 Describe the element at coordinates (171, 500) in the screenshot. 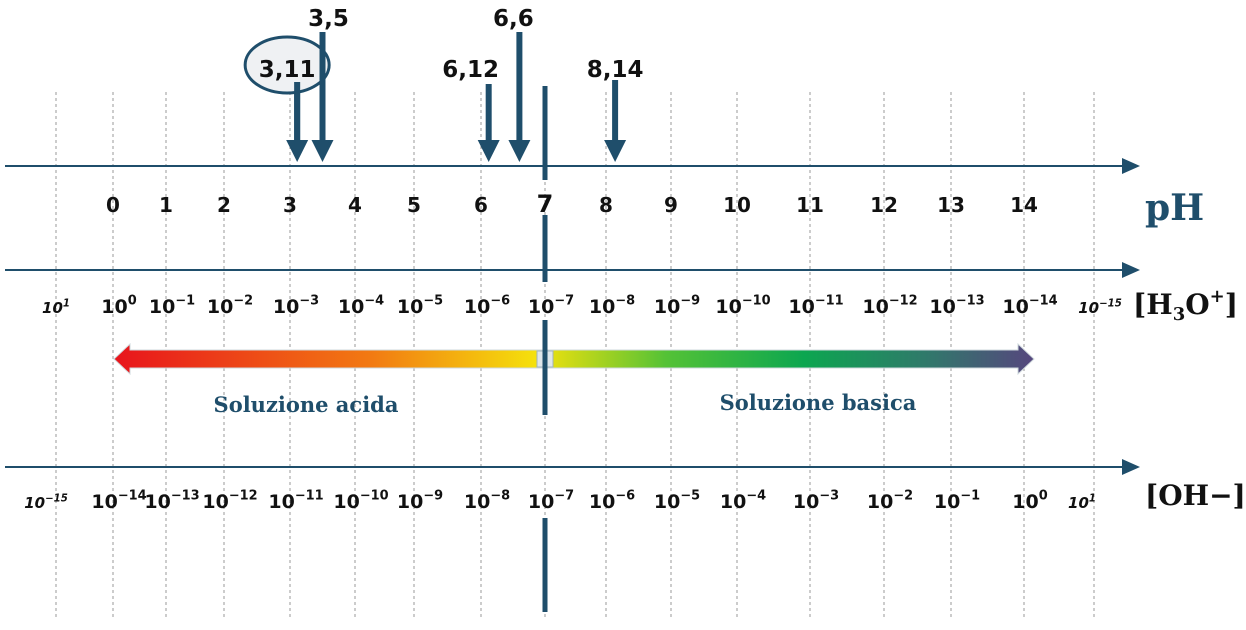

I see `oh-tick-label: 10⁻¹³` at that location.